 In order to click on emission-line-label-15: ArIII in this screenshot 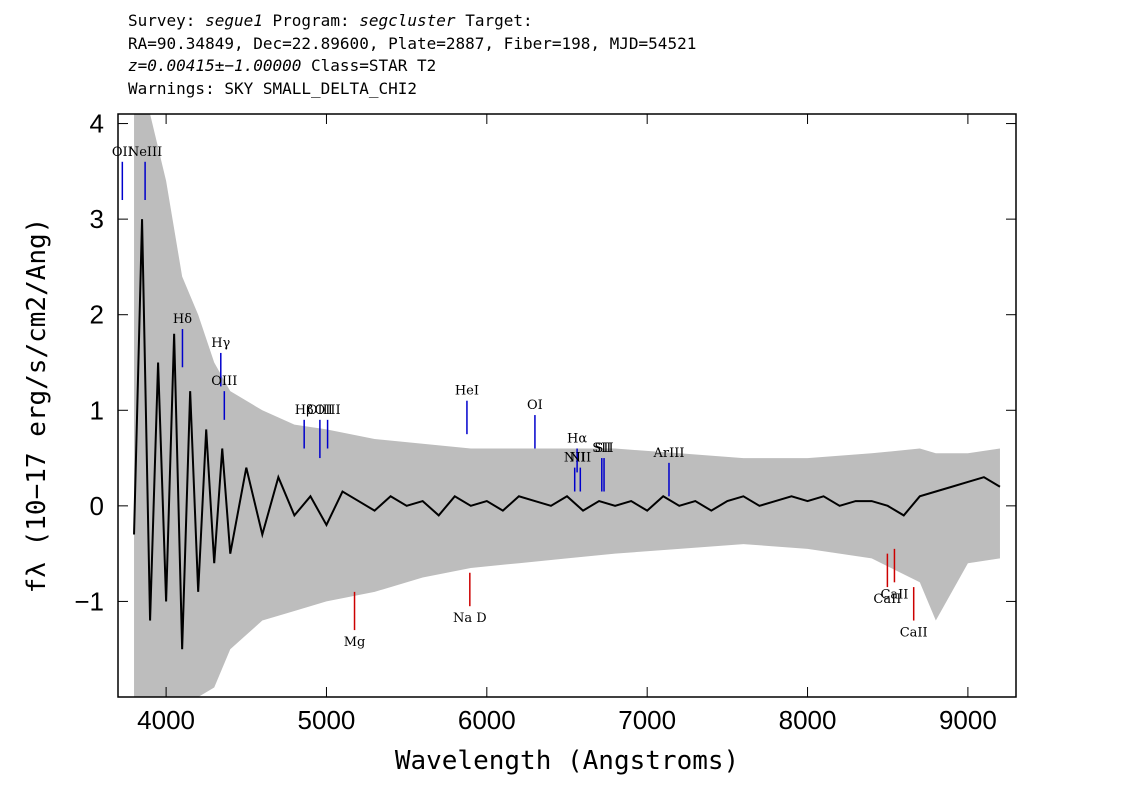, I will do `click(668, 453)`.